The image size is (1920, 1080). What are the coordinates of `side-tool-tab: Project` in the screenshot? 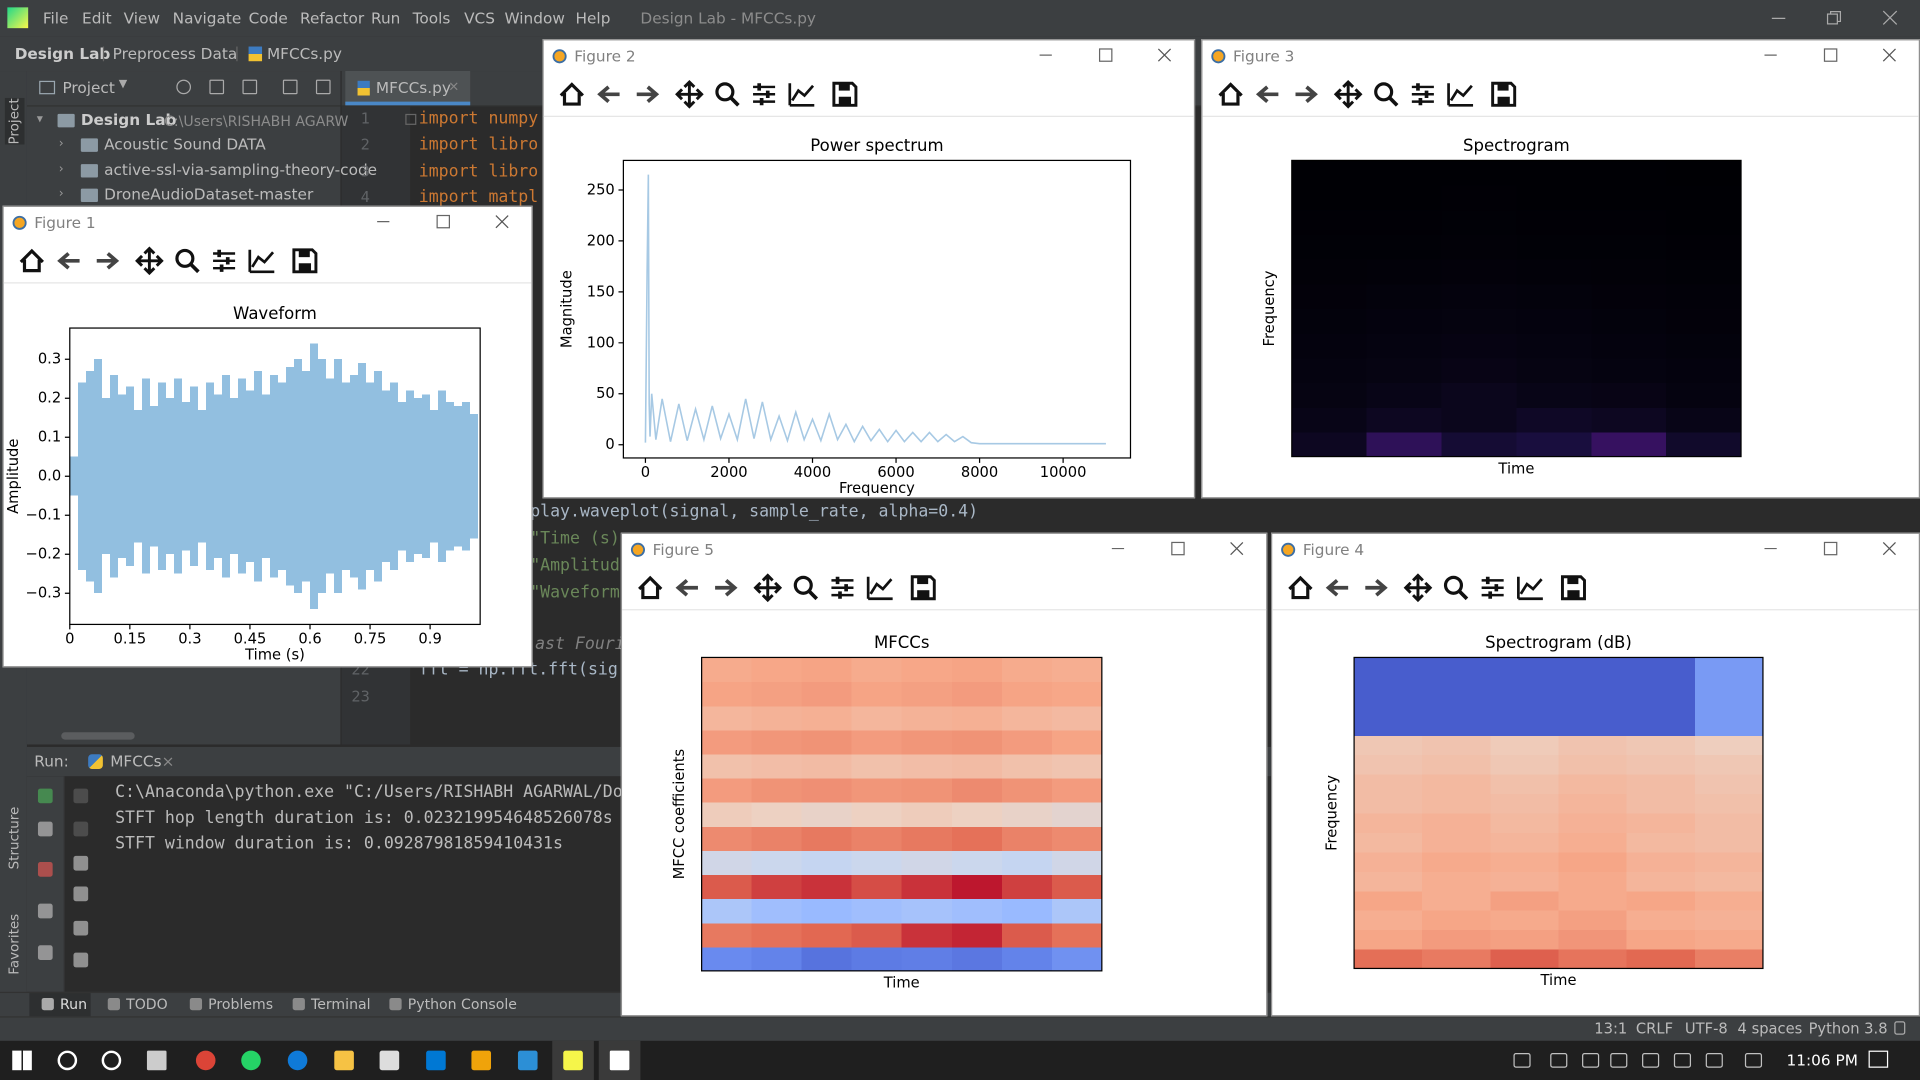 It's located at (14, 121).